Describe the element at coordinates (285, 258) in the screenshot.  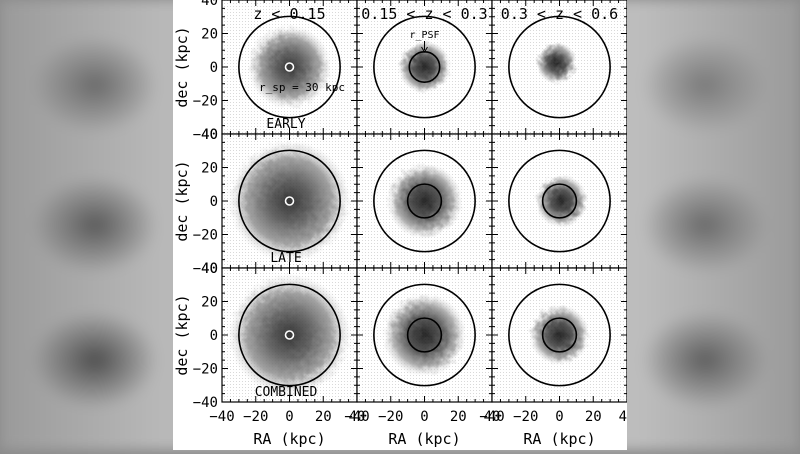
I see `row-label: LATE` at that location.